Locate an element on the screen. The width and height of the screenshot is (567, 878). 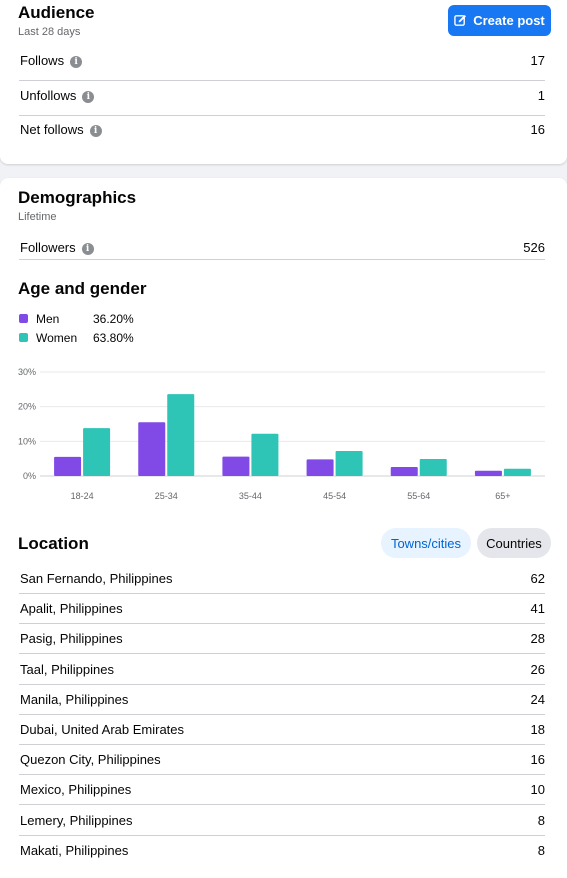
legend-women: Women 63.80% is located at coordinates (76, 338).